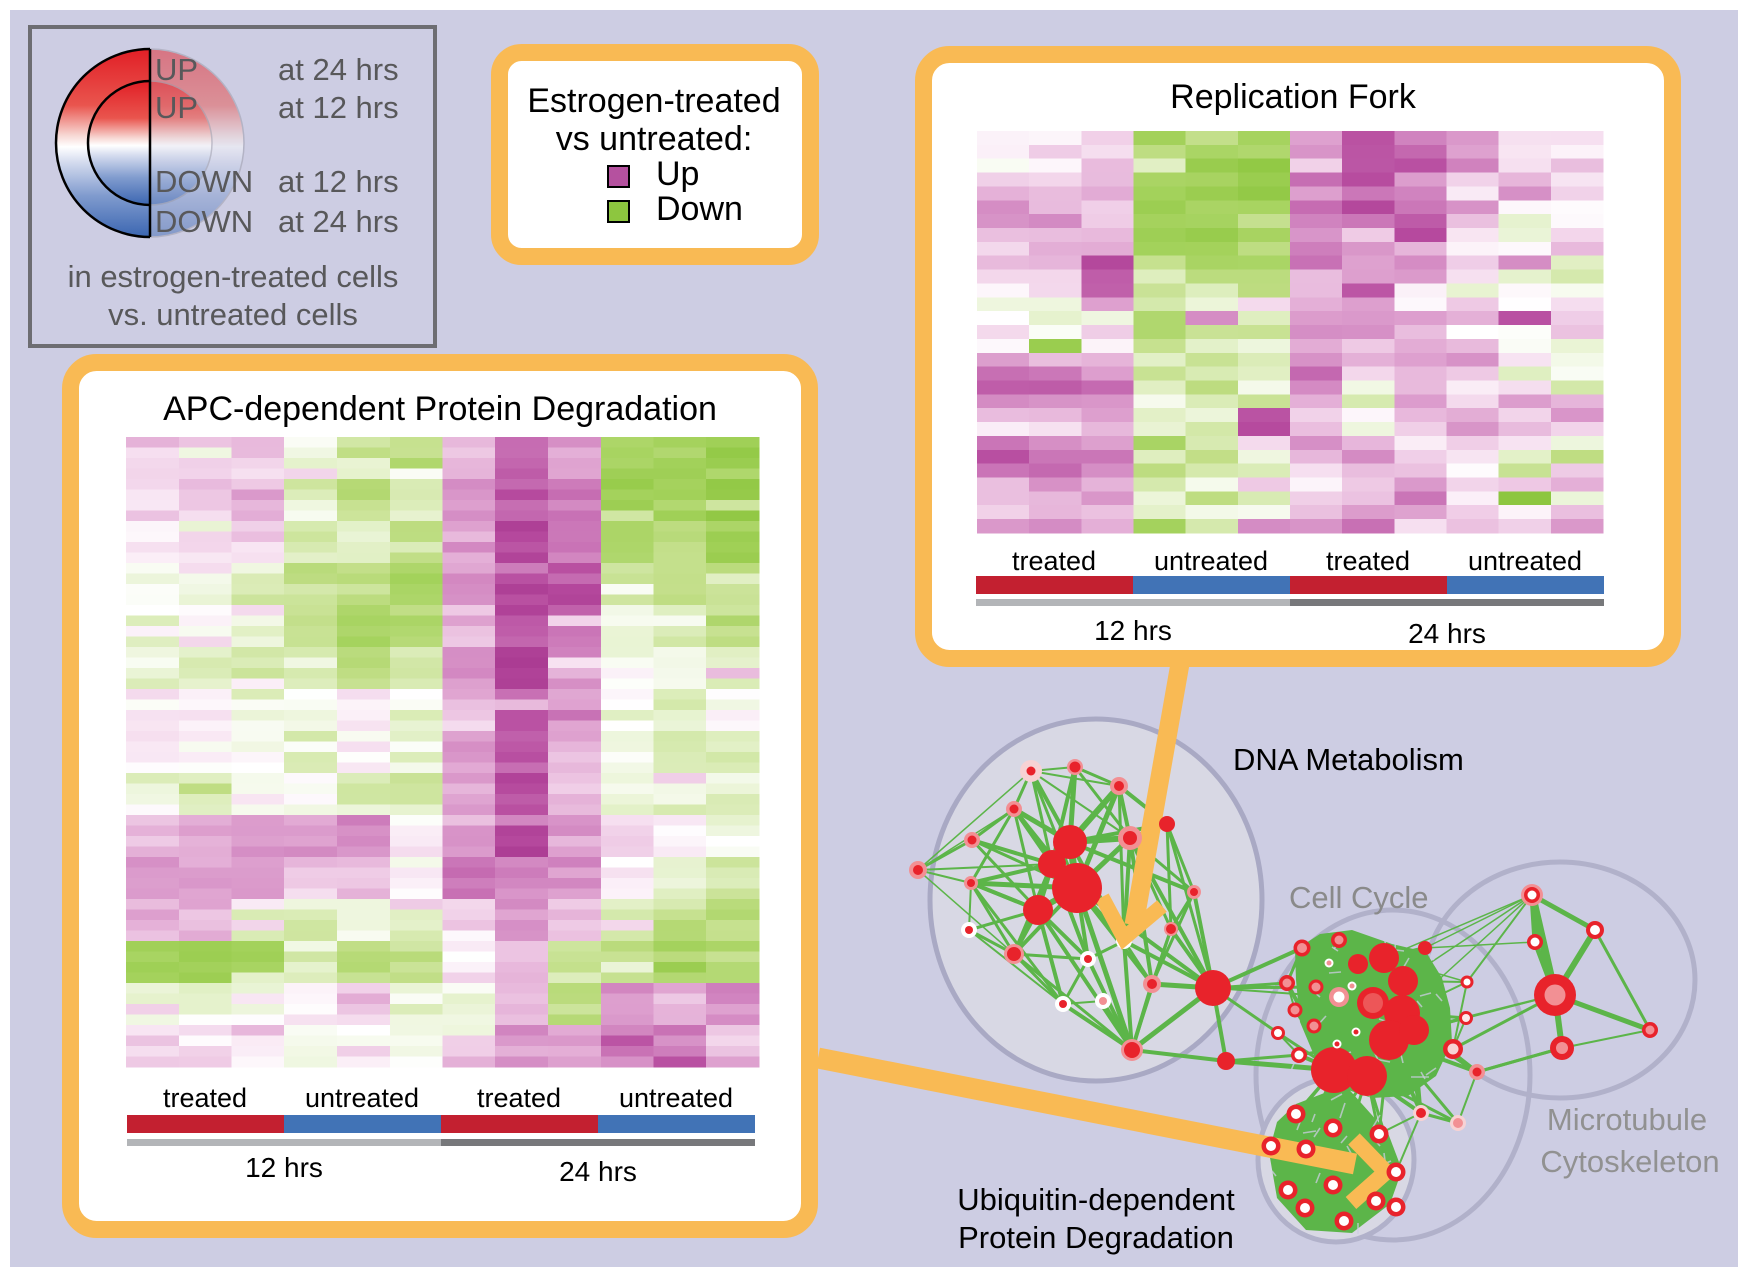 This screenshot has height=1279, width=1750. Describe the element at coordinates (1629, 1161) in the screenshot. I see `svg-text: Cytoskeleton` at that location.